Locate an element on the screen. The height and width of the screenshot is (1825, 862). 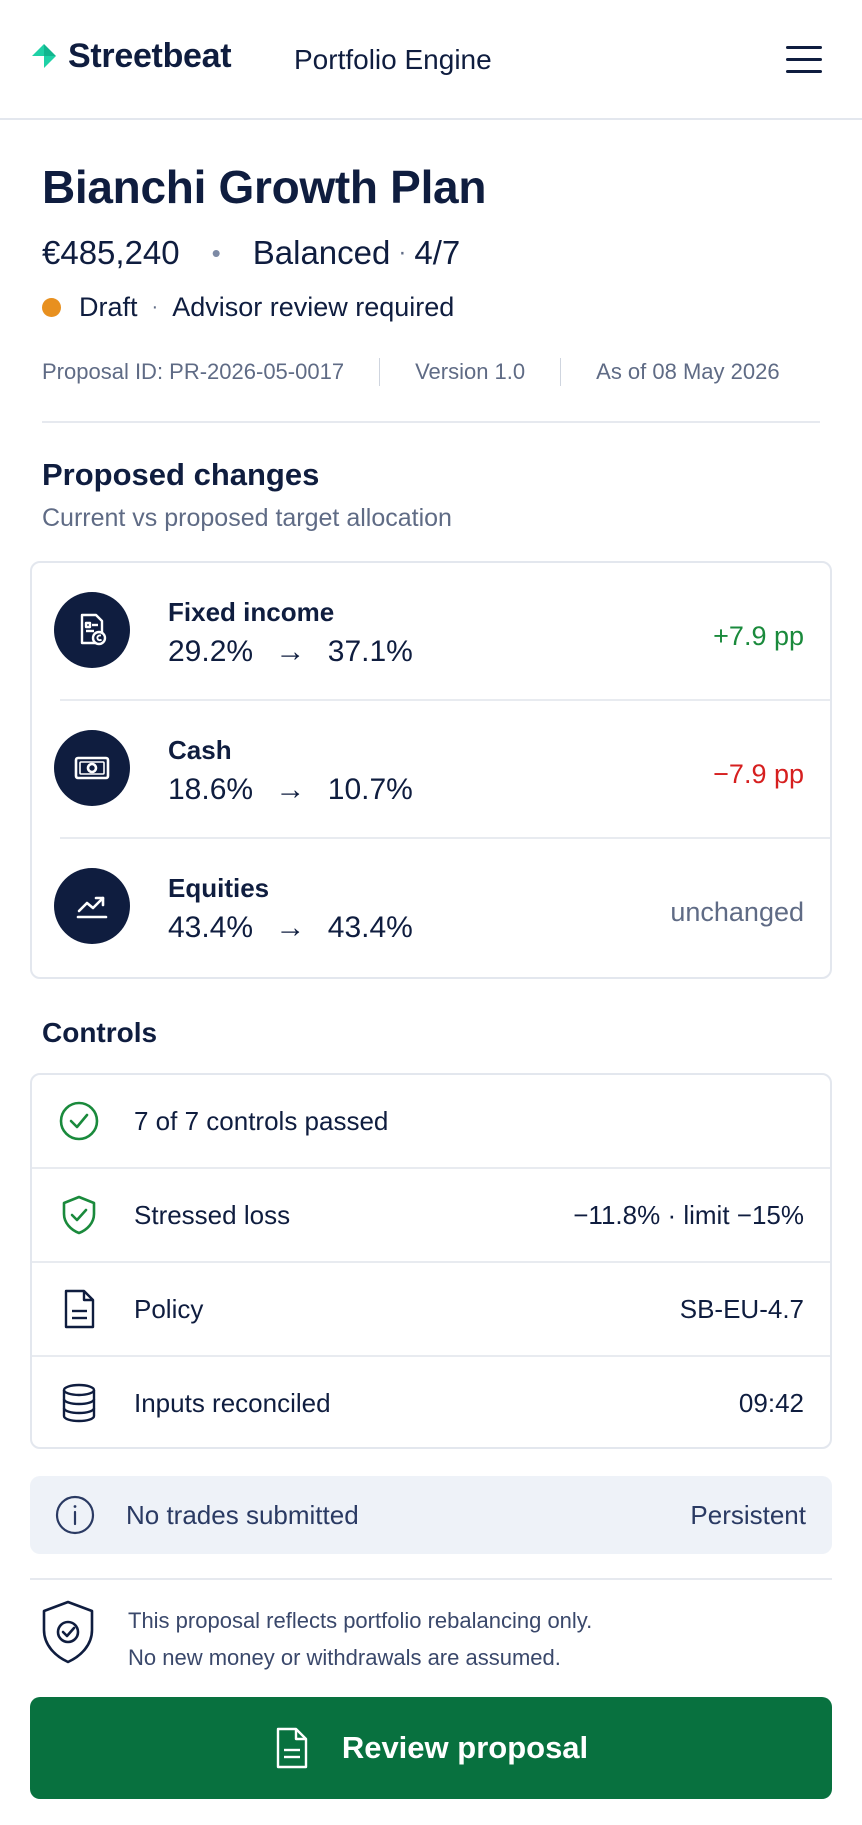
control-row-summary: 7 of 7 controls passed is located at coordinates (431, 1122).